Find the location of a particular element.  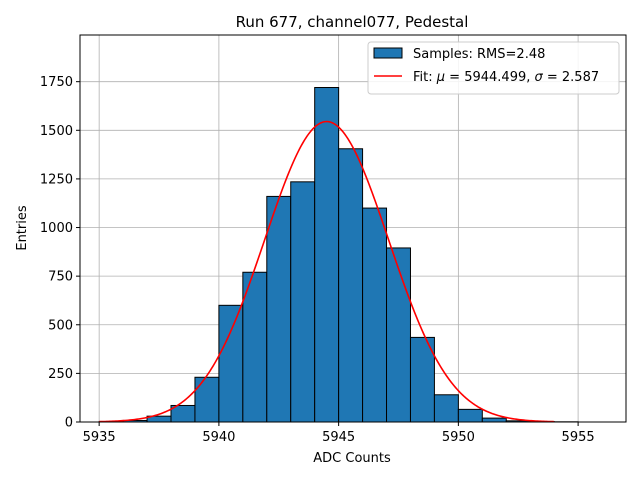

legend-box is located at coordinates (493, 68).